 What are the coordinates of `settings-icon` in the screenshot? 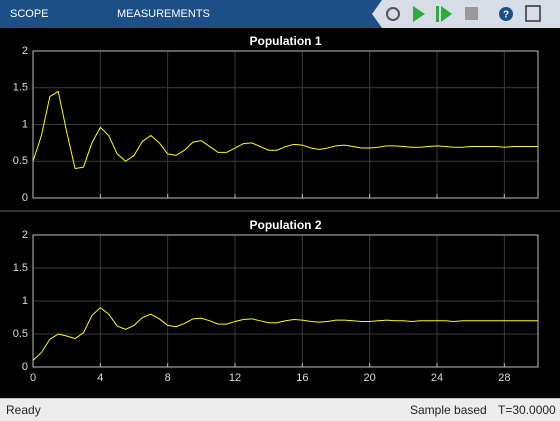 It's located at (393, 14).